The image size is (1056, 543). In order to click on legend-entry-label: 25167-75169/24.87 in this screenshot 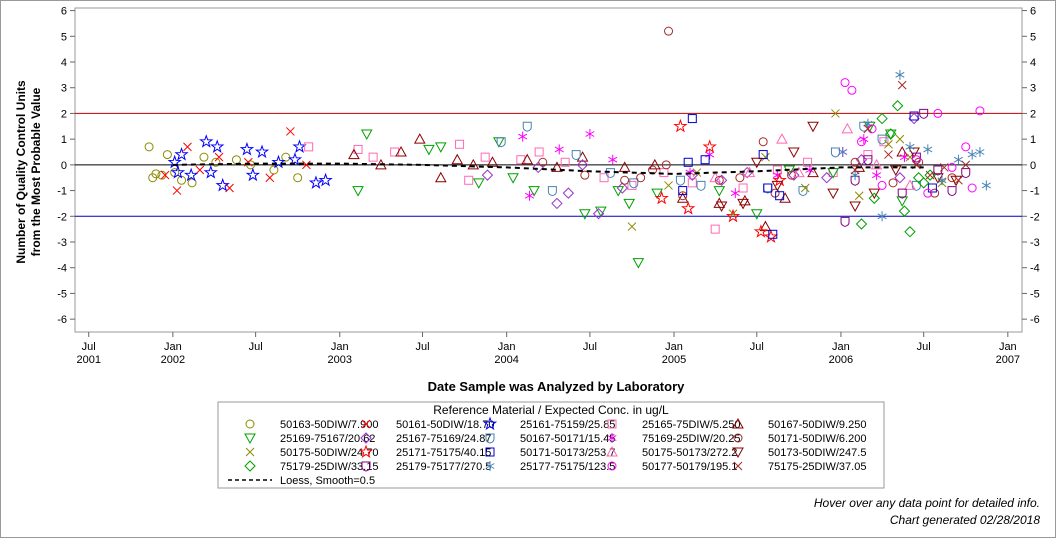, I will do `click(443, 439)`.